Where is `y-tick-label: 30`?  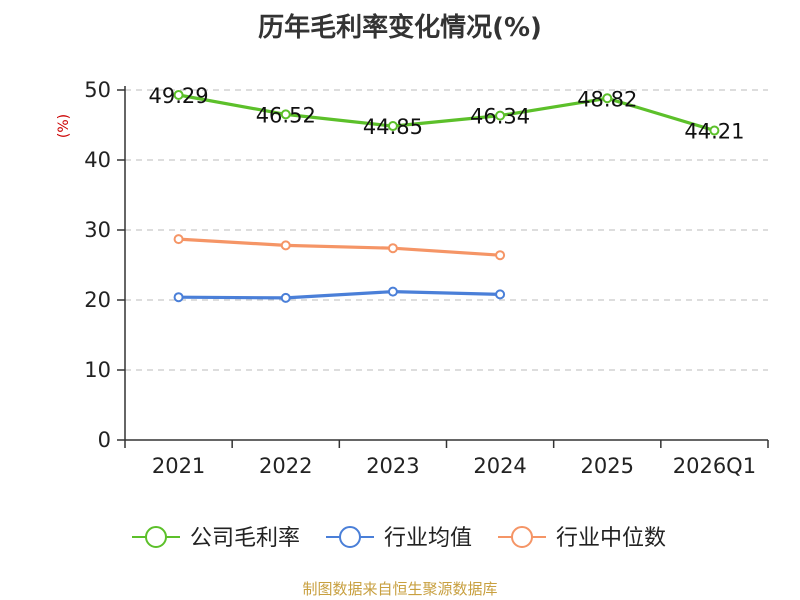 y-tick-label: 30 is located at coordinates (97, 230).